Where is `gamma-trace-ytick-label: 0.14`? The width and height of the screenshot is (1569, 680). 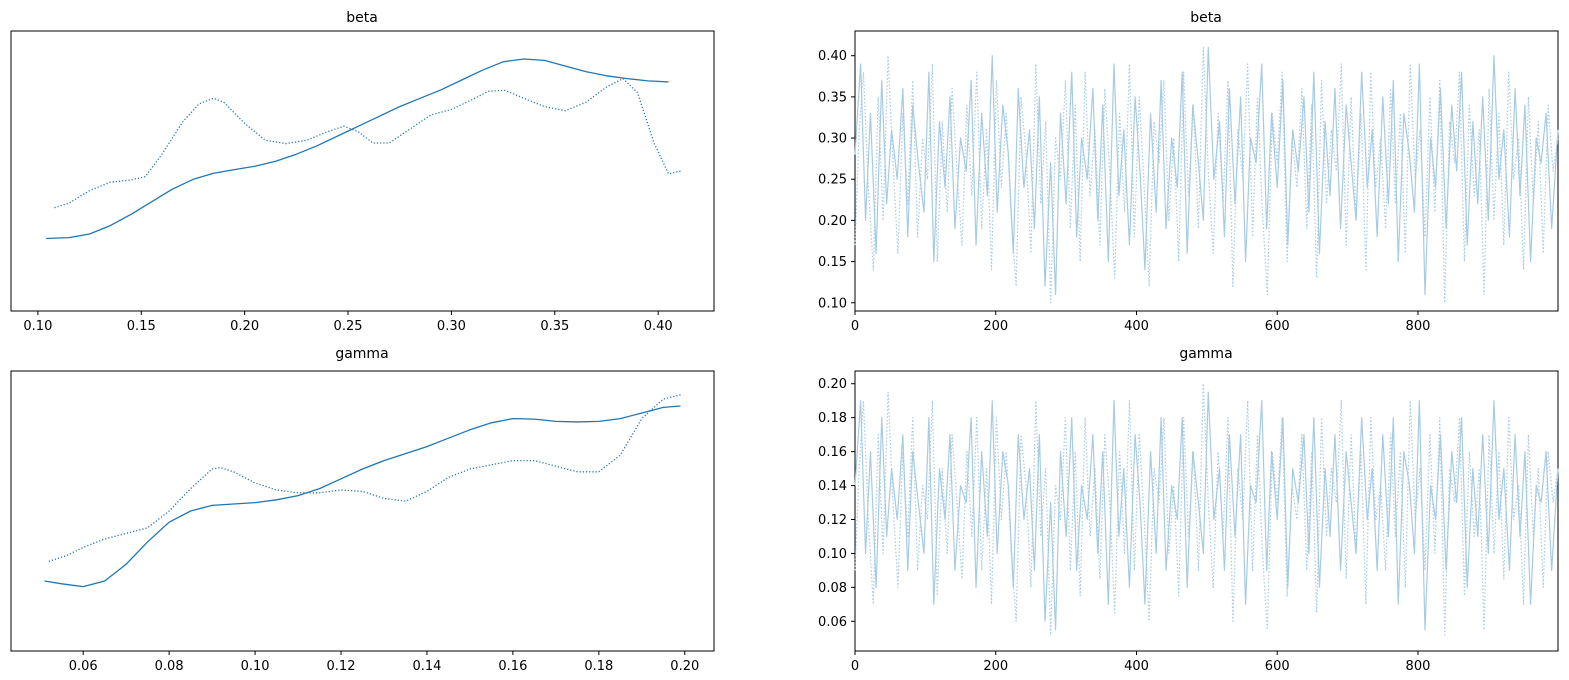 gamma-trace-ytick-label: 0.14 is located at coordinates (832, 486).